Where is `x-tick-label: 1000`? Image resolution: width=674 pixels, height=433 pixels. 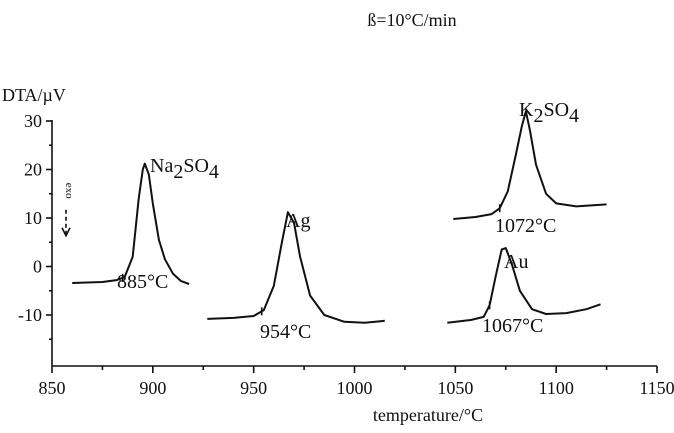 x-tick-label: 1000 is located at coordinates (355, 388).